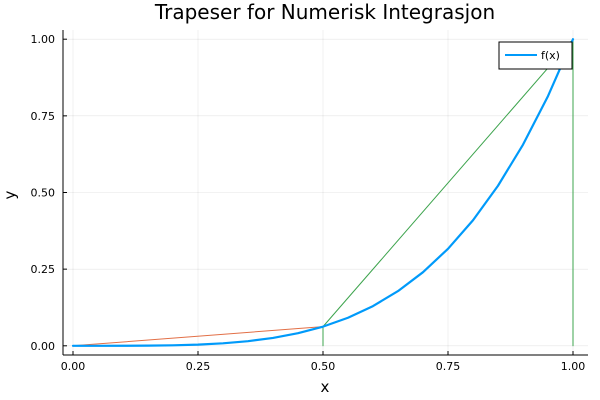  I want to click on legend: f(x), so click(535, 55).